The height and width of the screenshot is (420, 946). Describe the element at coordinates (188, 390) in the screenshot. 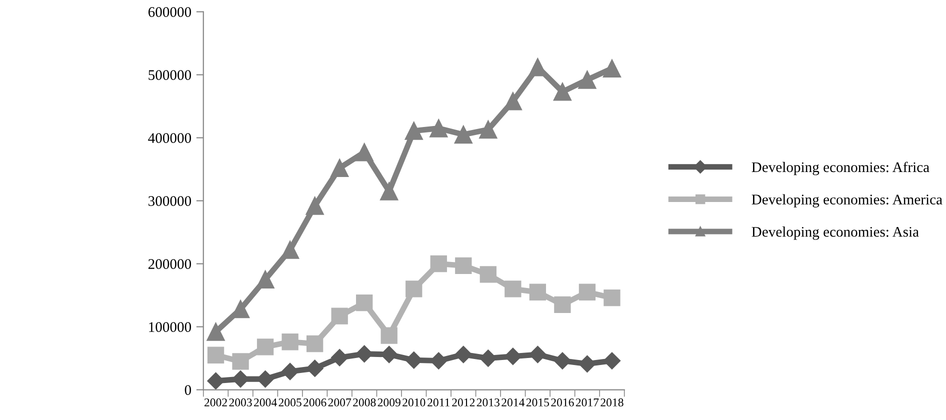

I see `y-tick-label: 0` at that location.